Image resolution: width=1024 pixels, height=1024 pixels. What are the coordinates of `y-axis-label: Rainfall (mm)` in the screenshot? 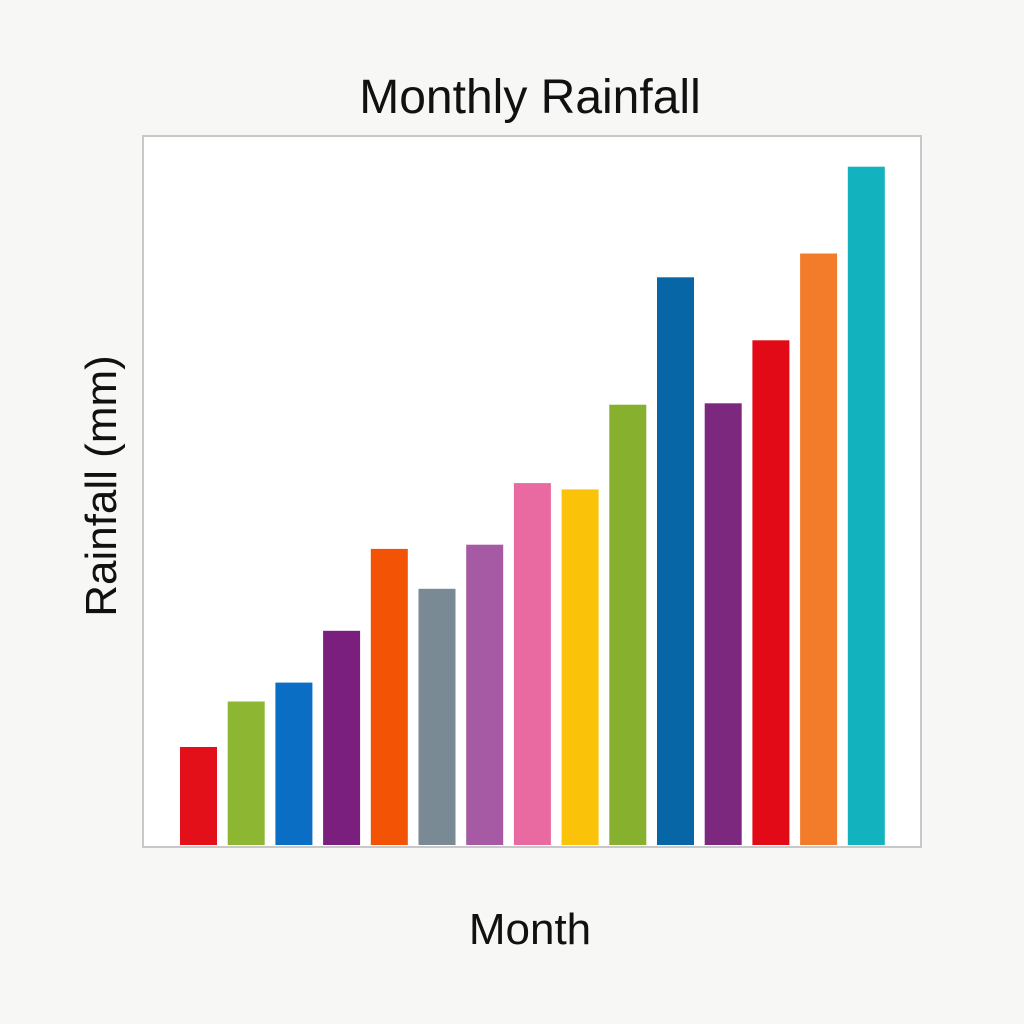 It's located at (101, 486).